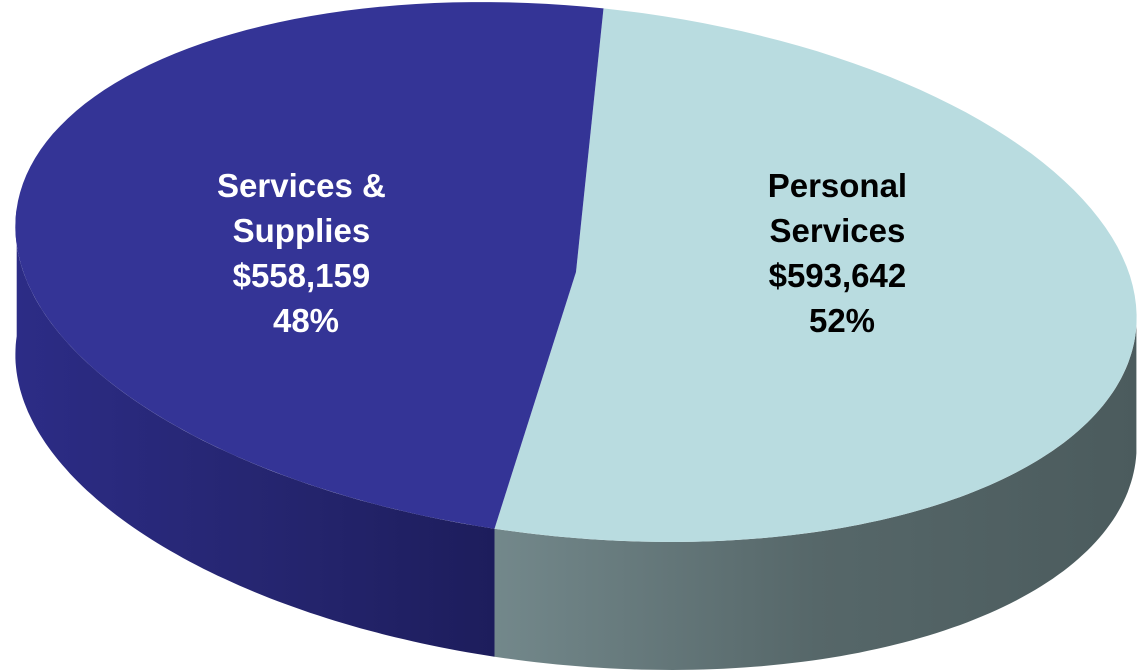 This screenshot has height=671, width=1137. I want to click on slice-amount: $558,159, so click(302, 275).